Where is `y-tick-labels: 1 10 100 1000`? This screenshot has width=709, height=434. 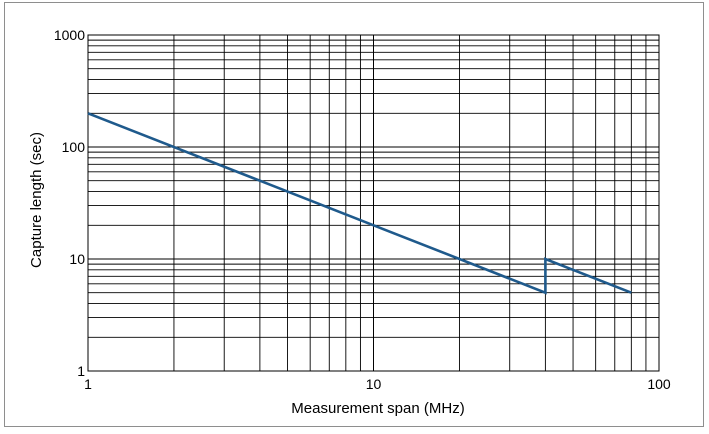 y-tick-labels: 1 10 100 1000 is located at coordinates (69, 203).